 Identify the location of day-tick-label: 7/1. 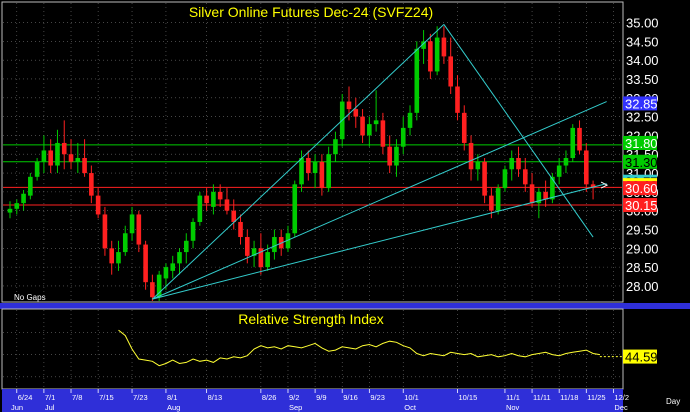
(50, 397).